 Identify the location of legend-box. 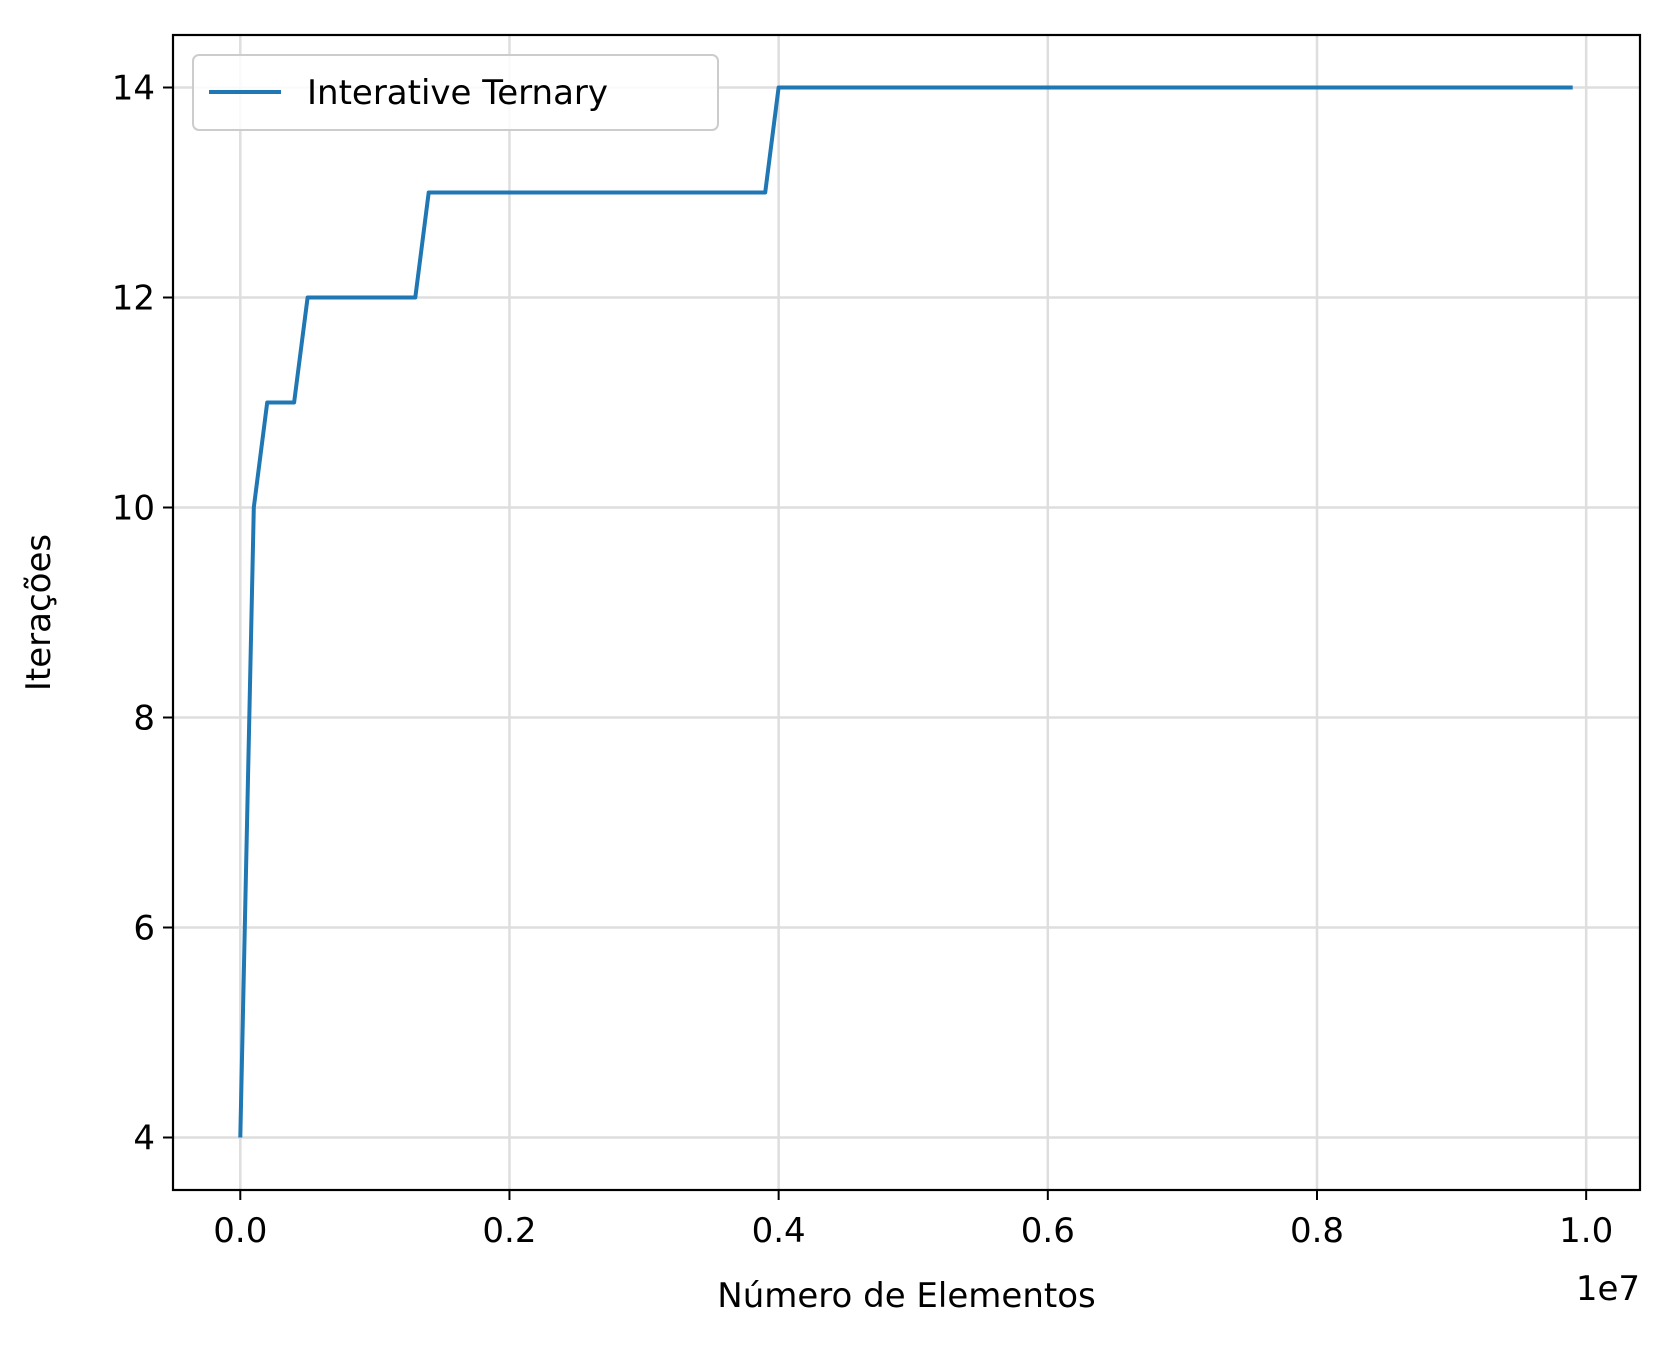
(455, 92).